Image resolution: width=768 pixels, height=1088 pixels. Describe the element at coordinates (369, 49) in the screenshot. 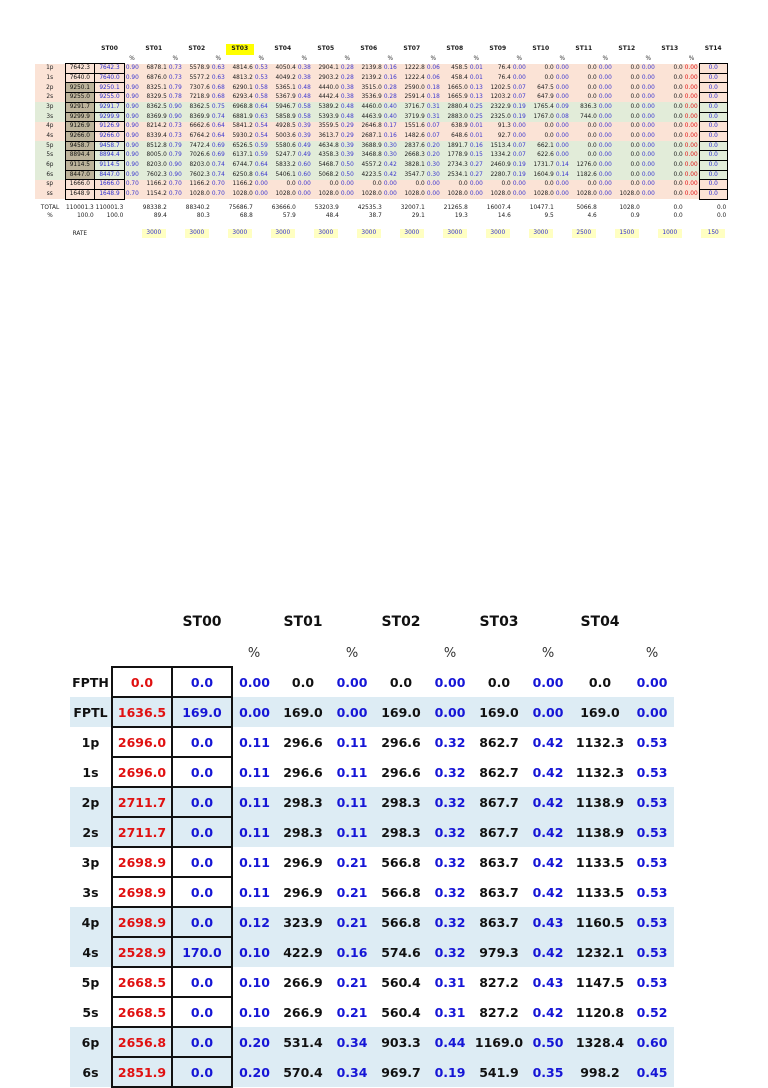

I see `column-header: ST06` at that location.